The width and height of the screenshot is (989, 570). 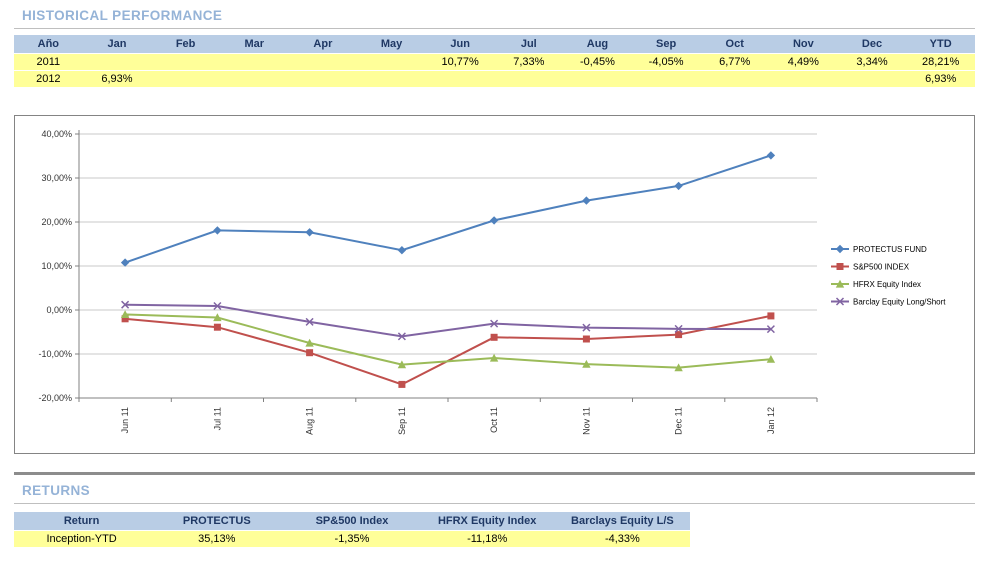 I want to click on y-axis-label: 10,00%, so click(x=56, y=266).